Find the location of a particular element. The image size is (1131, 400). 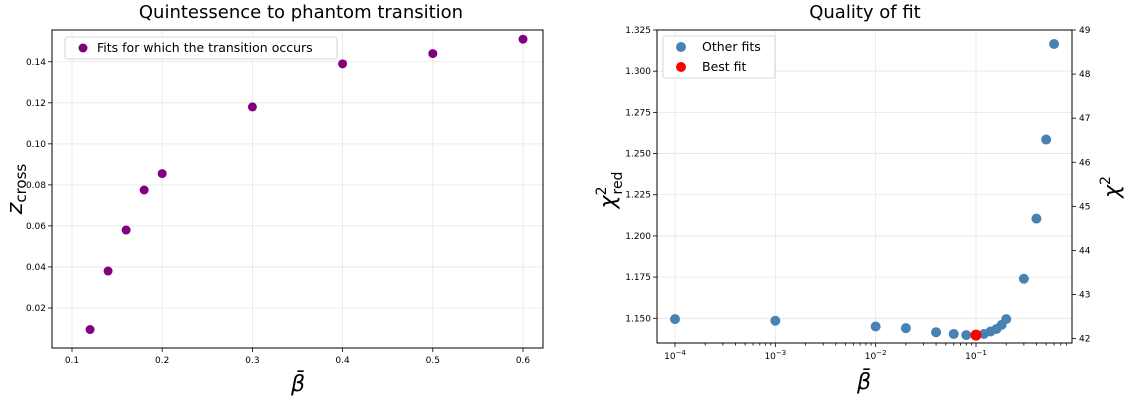

chart-right-y-axis-label: χ2red is located at coordinates (610, 191).